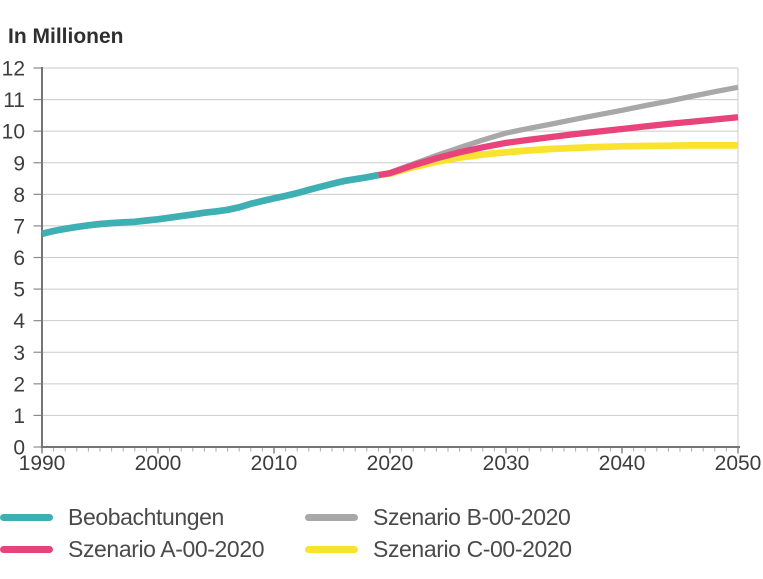  Describe the element at coordinates (622, 463) in the screenshot. I see `svg-text: 2040` at that location.